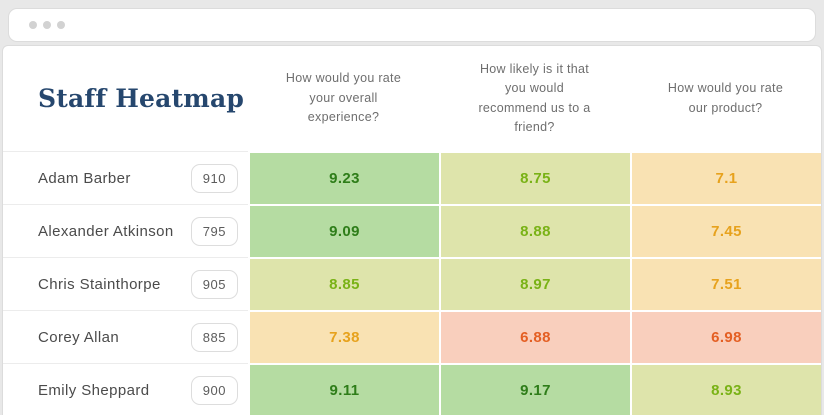  What do you see at coordinates (535, 283) in the screenshot?
I see `heatmap-cell: 8.97` at bounding box center [535, 283].